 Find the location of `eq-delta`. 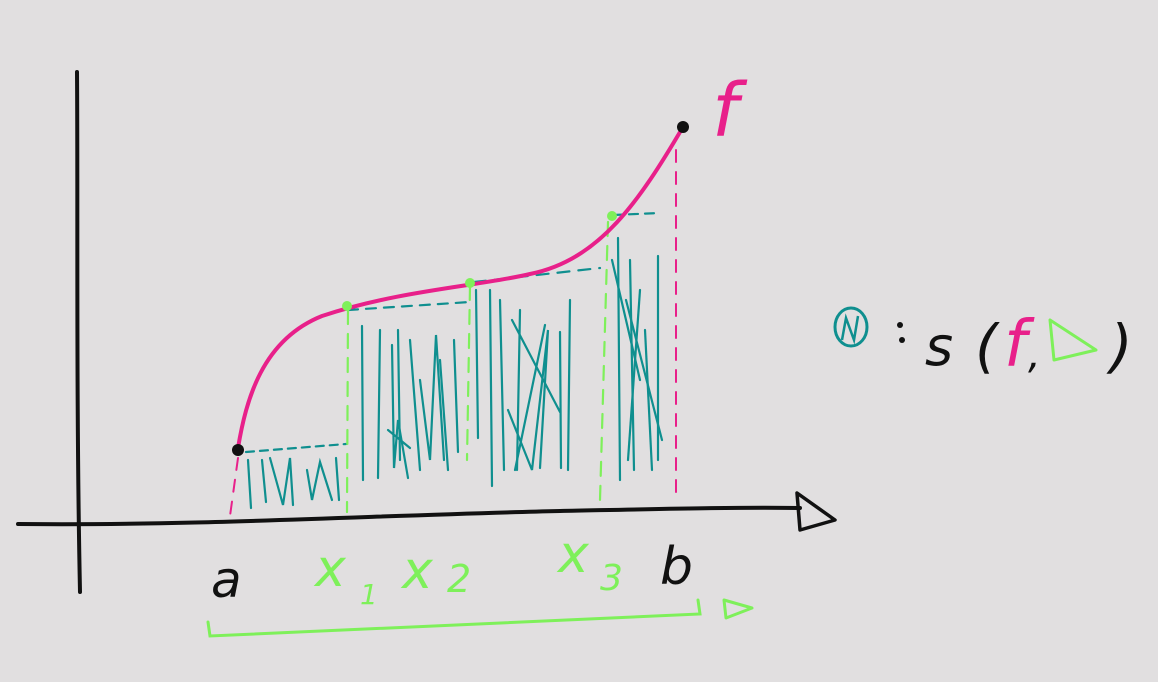

eq-delta is located at coordinates (1073, 340).